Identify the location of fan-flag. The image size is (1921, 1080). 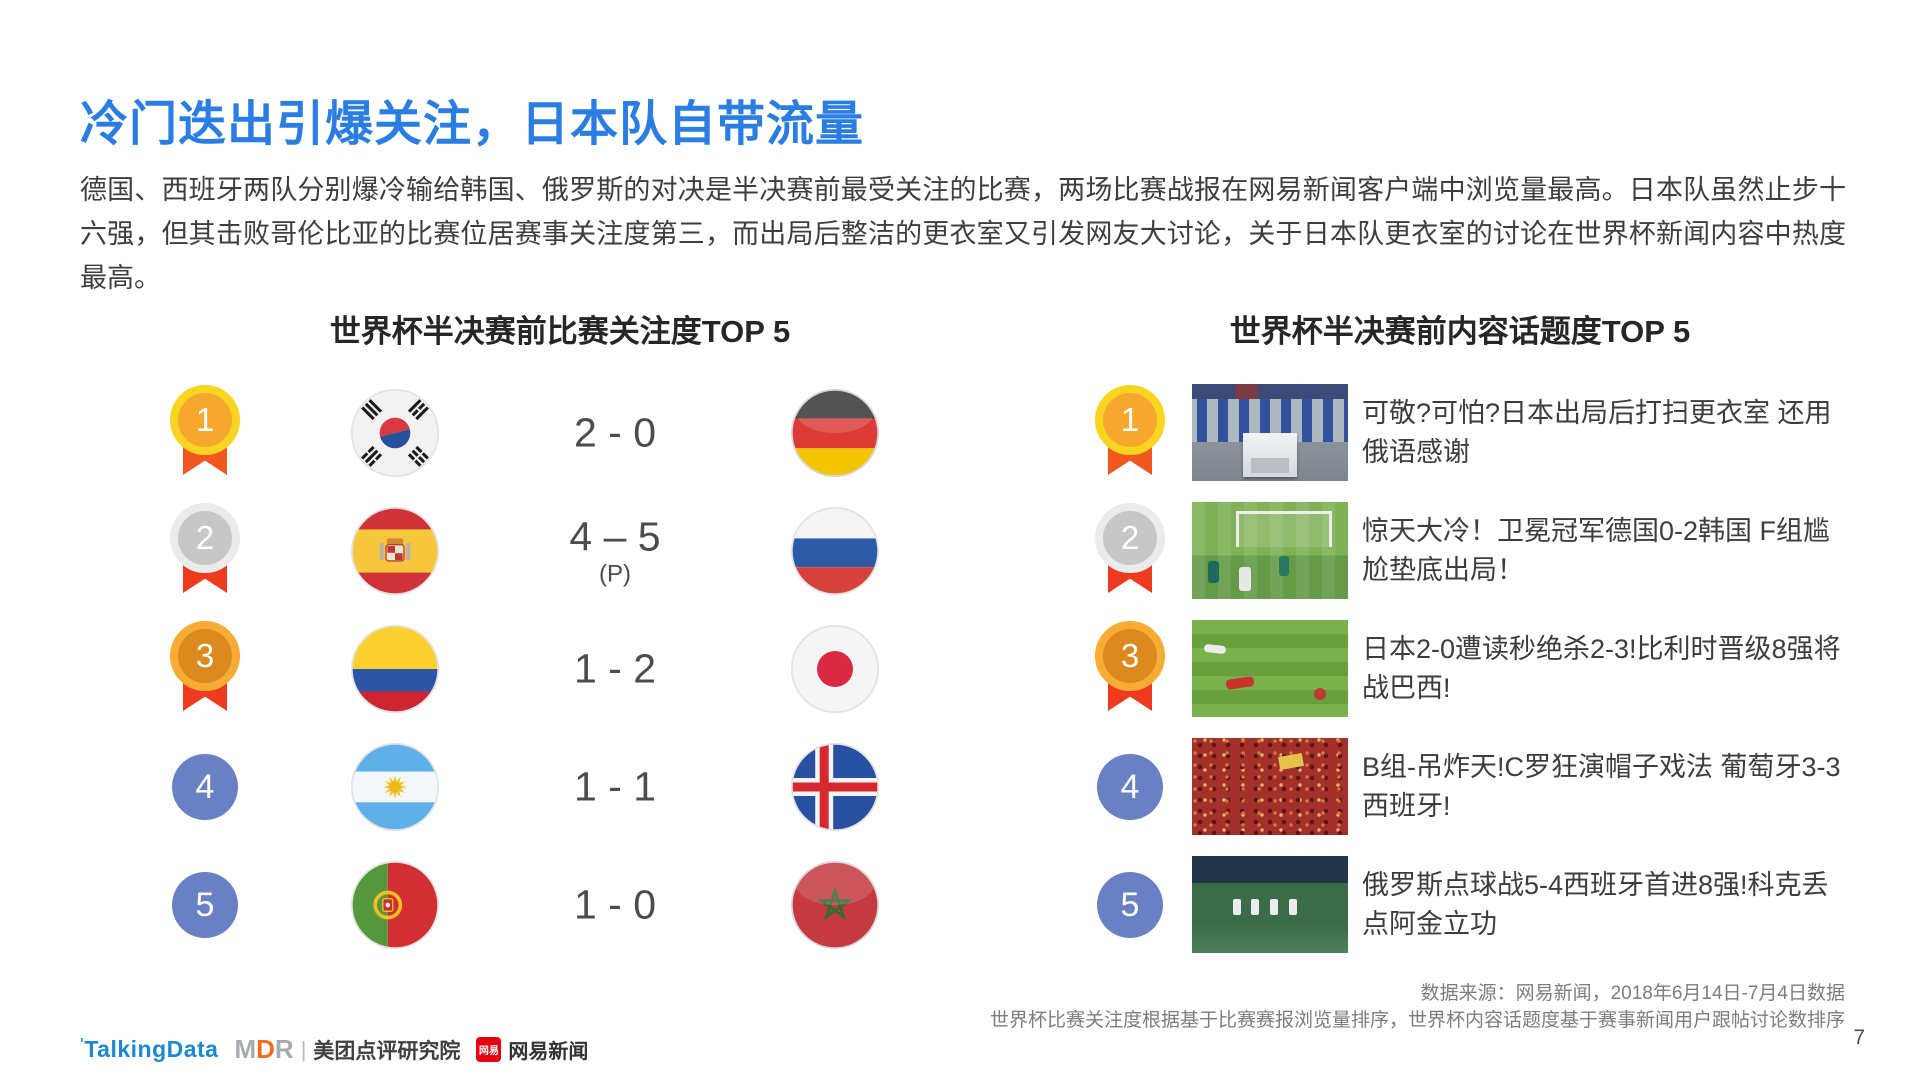
(1291, 762).